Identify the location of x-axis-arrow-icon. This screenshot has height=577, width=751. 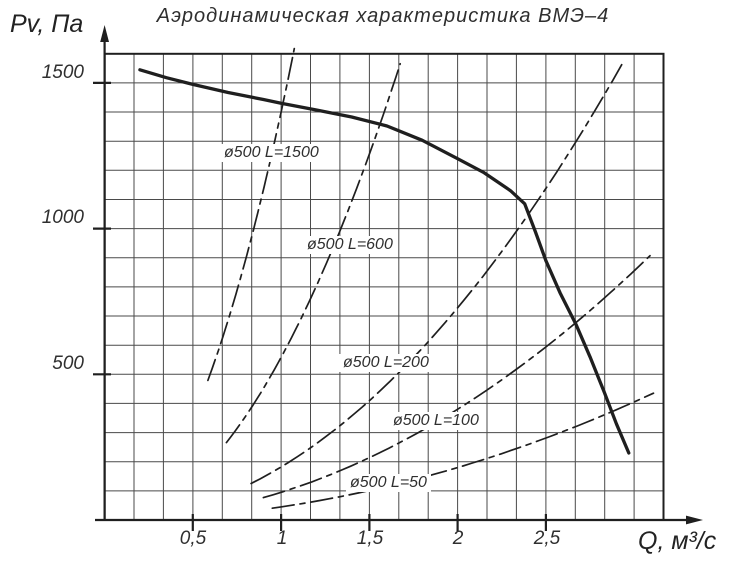
(694, 520).